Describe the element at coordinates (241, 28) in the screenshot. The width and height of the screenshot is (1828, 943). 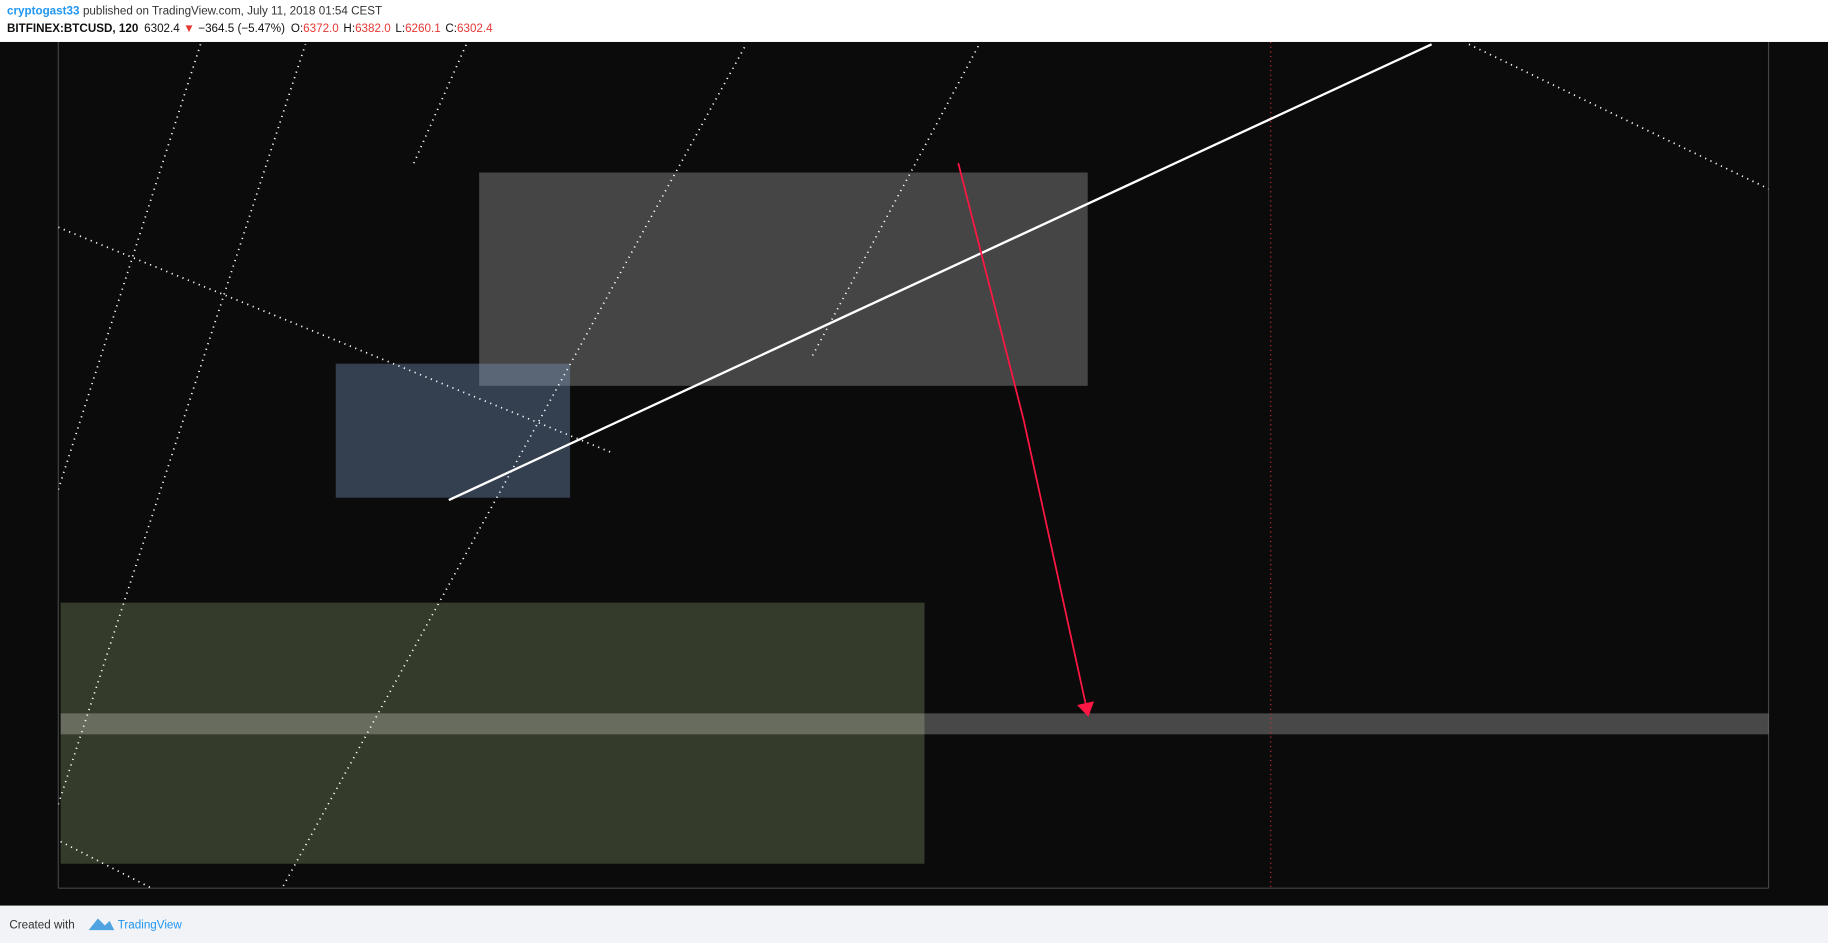
I see `change: −364.5 (−5.47%)` at that location.